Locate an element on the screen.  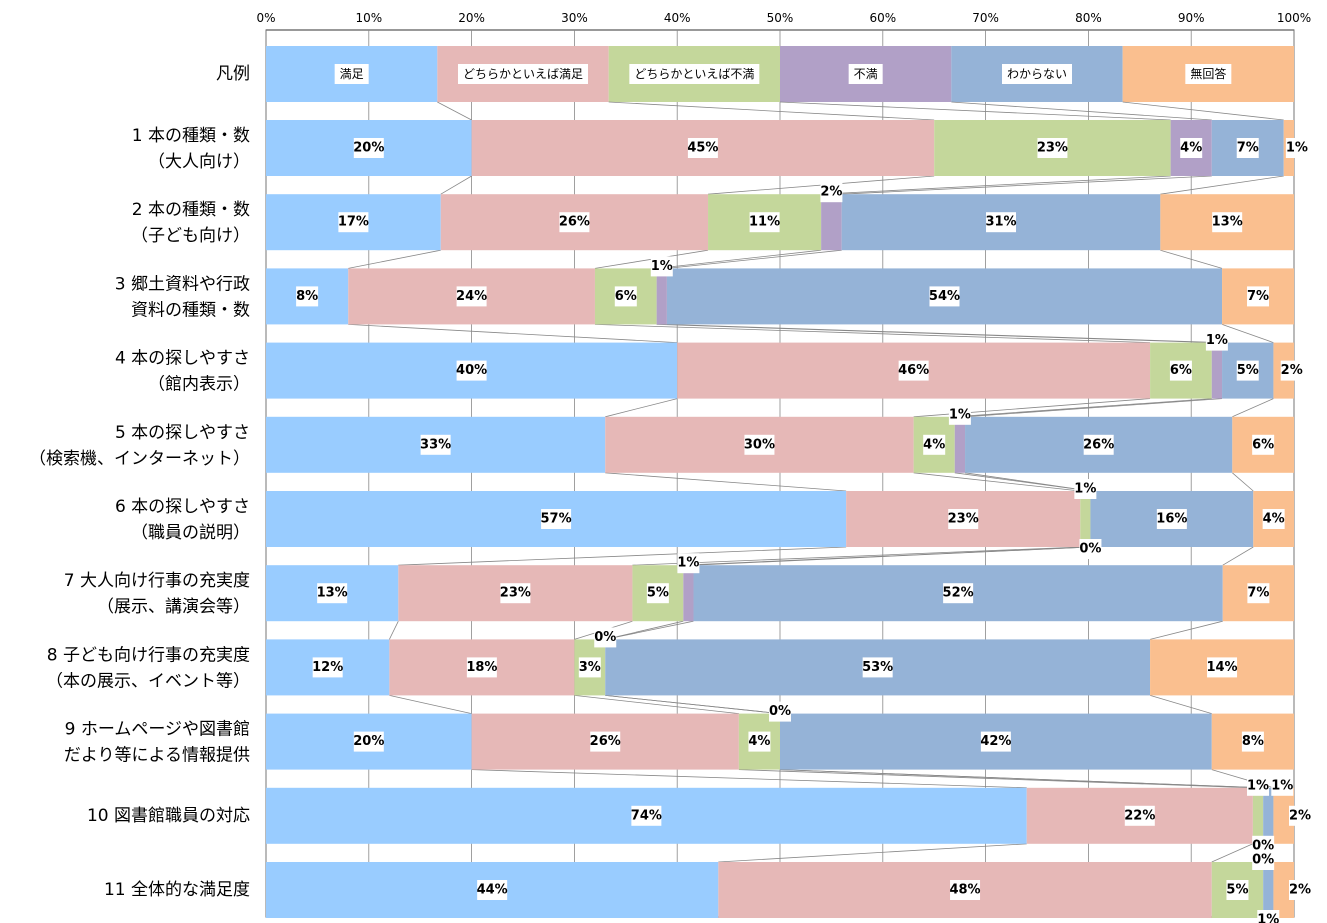
value-label: 22% is located at coordinates (1139, 815).